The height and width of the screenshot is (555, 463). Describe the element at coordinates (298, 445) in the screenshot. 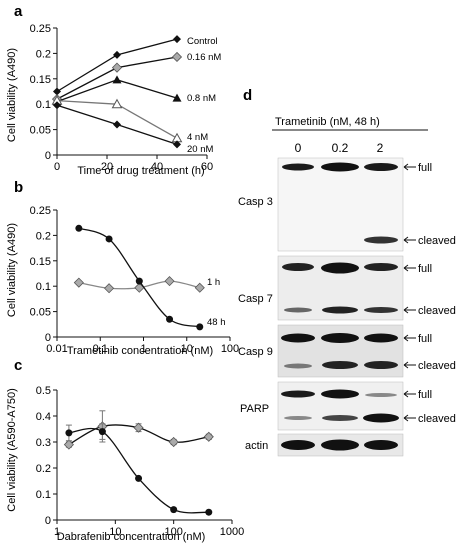

I see `band-actin-lane1` at that location.